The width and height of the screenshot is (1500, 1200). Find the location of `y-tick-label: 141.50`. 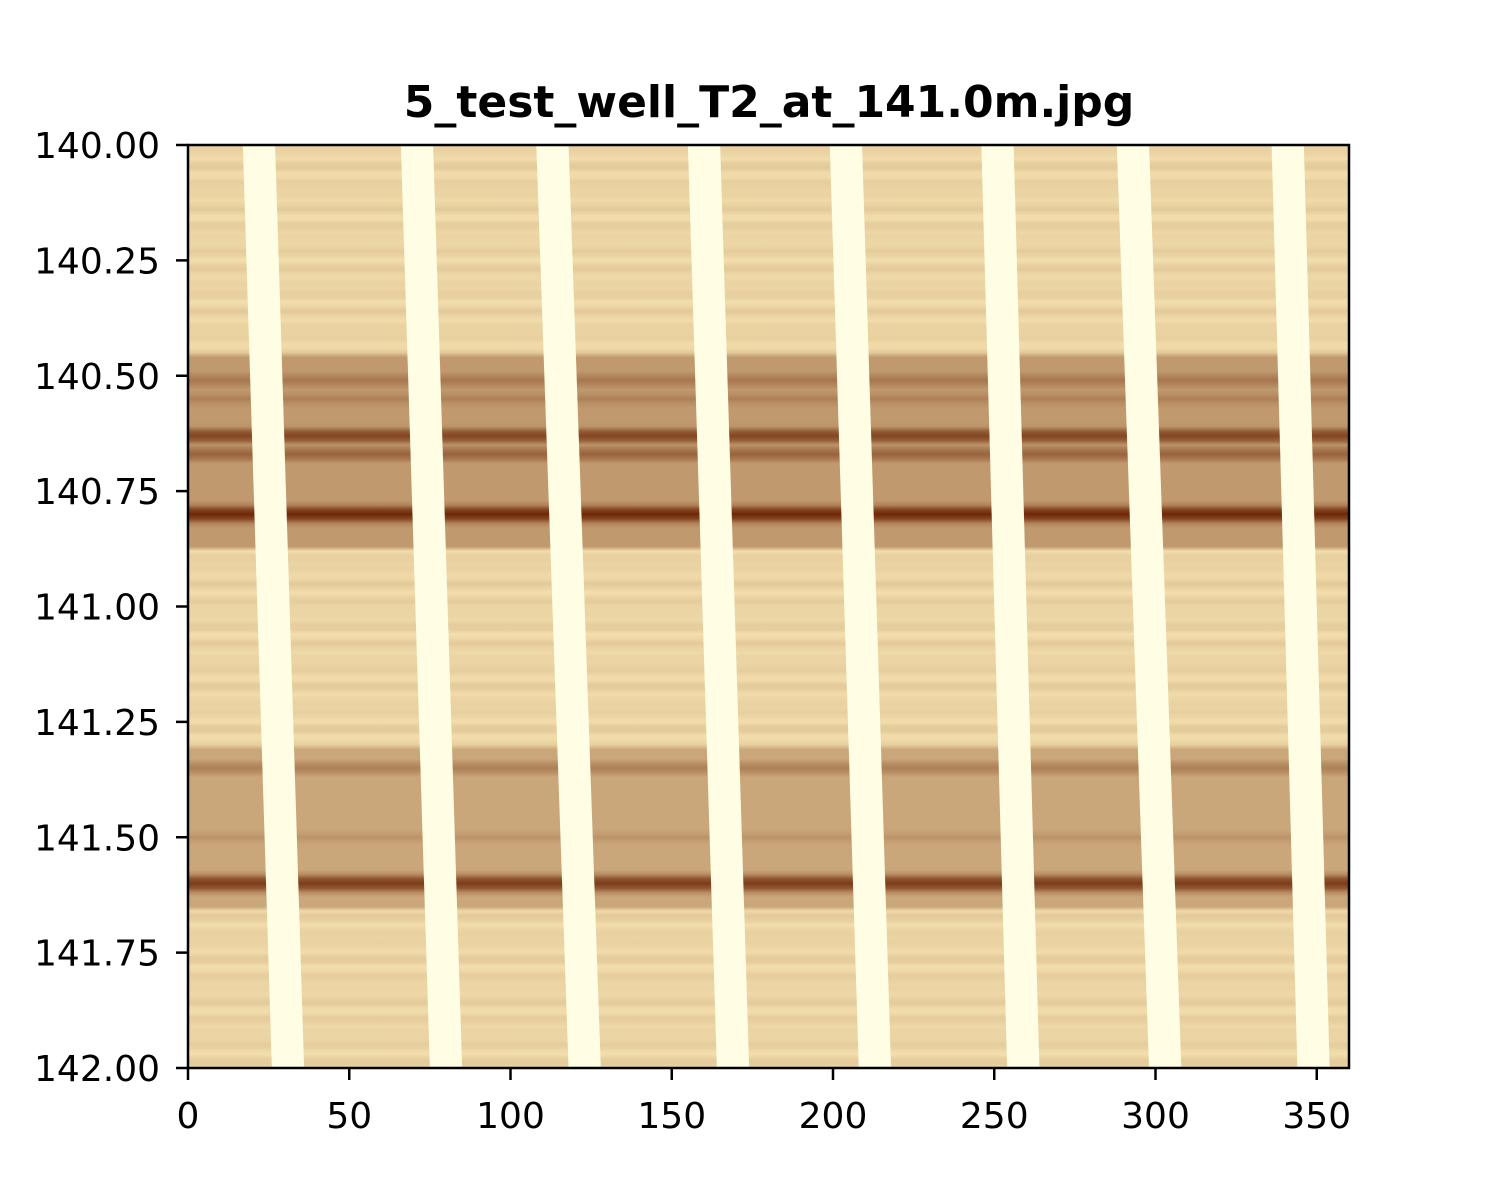

y-tick-label: 141.50 is located at coordinates (97, 838).